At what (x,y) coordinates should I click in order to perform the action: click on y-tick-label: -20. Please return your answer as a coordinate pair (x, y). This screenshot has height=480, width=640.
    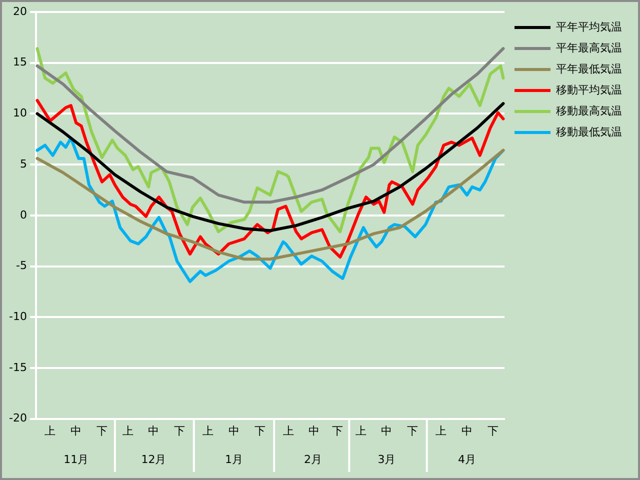
    Looking at the image, I should click on (18, 418).